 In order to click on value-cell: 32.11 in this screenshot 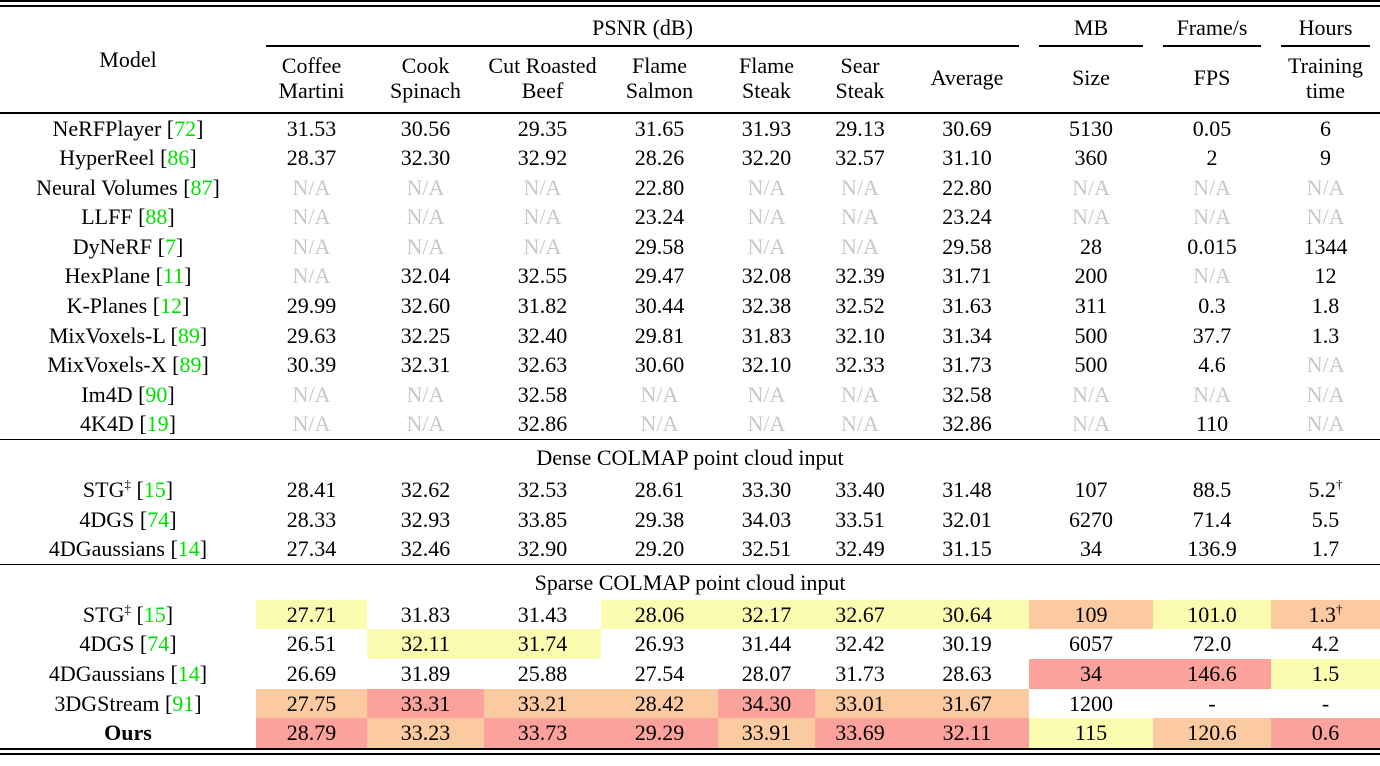, I will do `click(967, 733)`.